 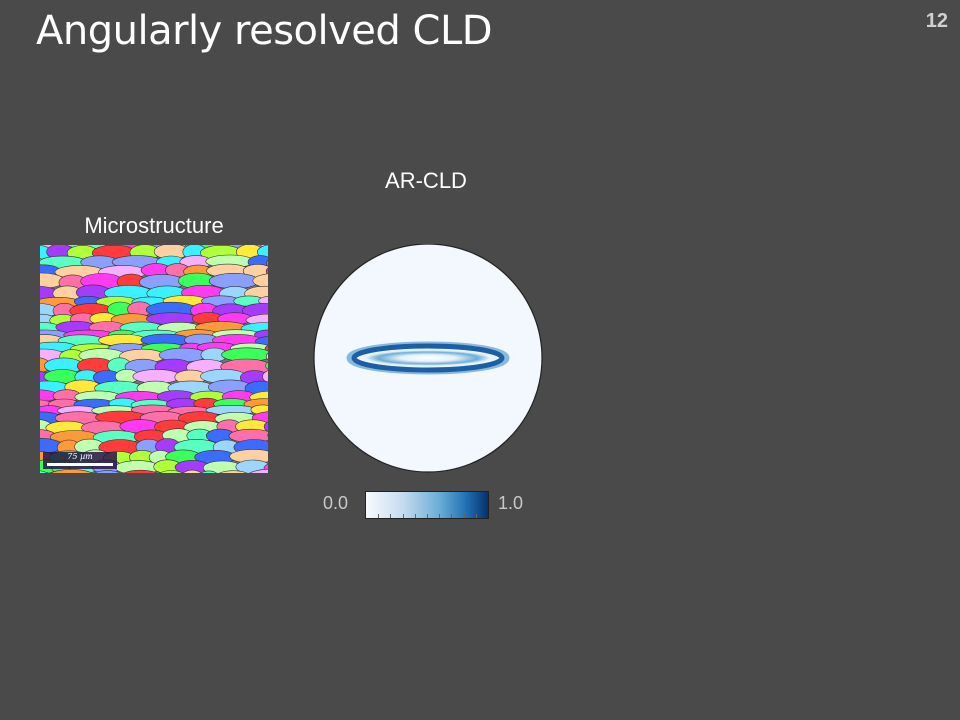 What do you see at coordinates (427, 505) in the screenshot?
I see `colorbar` at bounding box center [427, 505].